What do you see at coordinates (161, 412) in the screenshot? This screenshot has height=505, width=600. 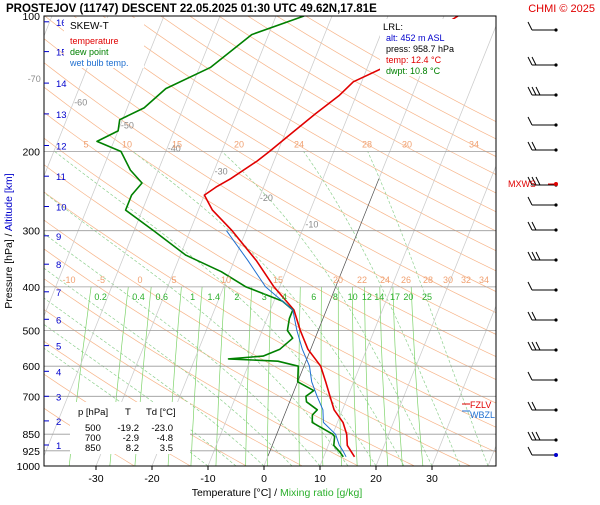 I see `table-header-td: Td [°C]` at bounding box center [161, 412].